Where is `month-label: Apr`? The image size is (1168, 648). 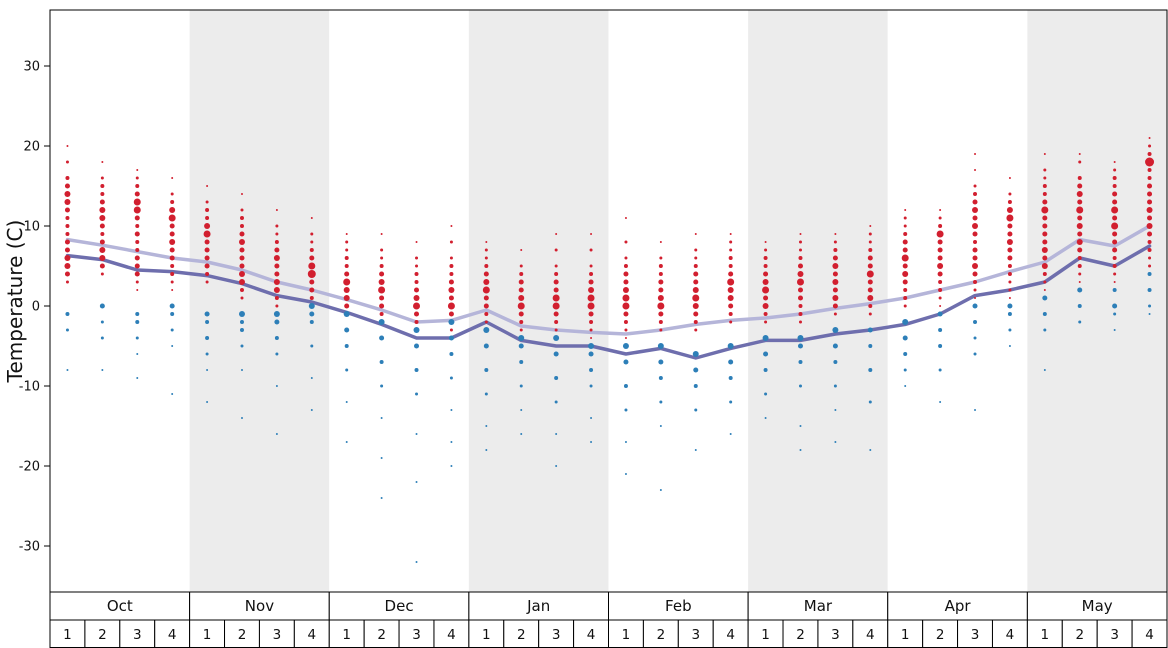
month-label: Apr is located at coordinates (958, 606).